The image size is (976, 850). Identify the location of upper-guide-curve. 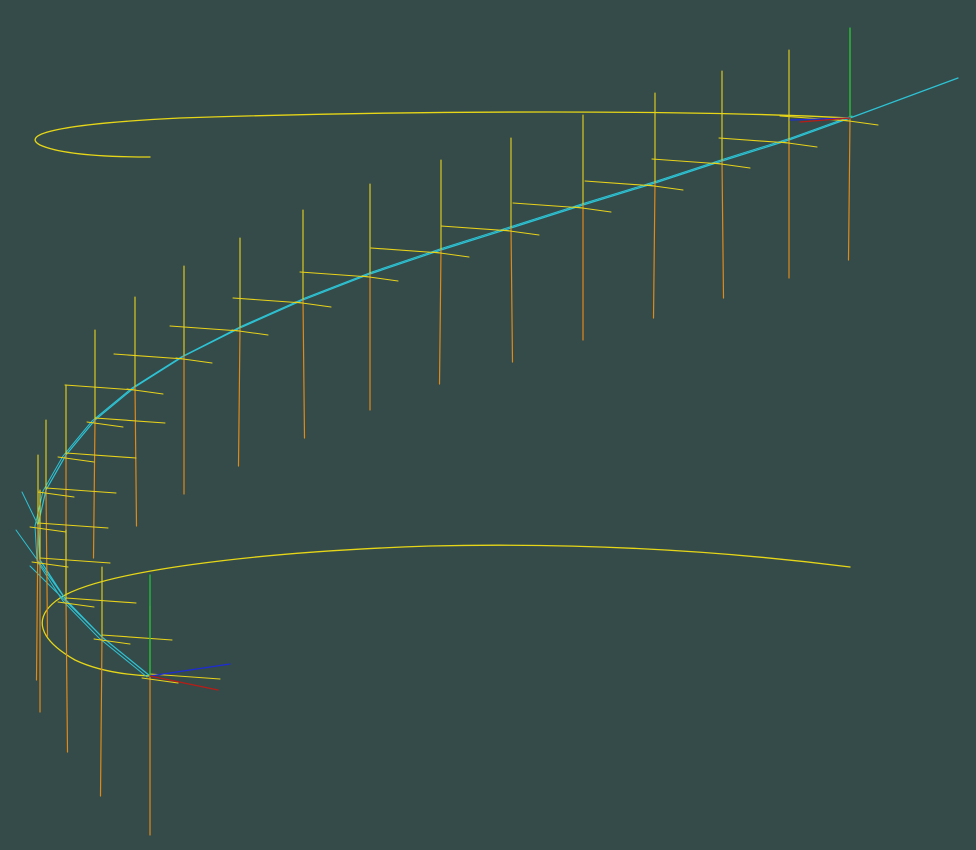
(442, 134).